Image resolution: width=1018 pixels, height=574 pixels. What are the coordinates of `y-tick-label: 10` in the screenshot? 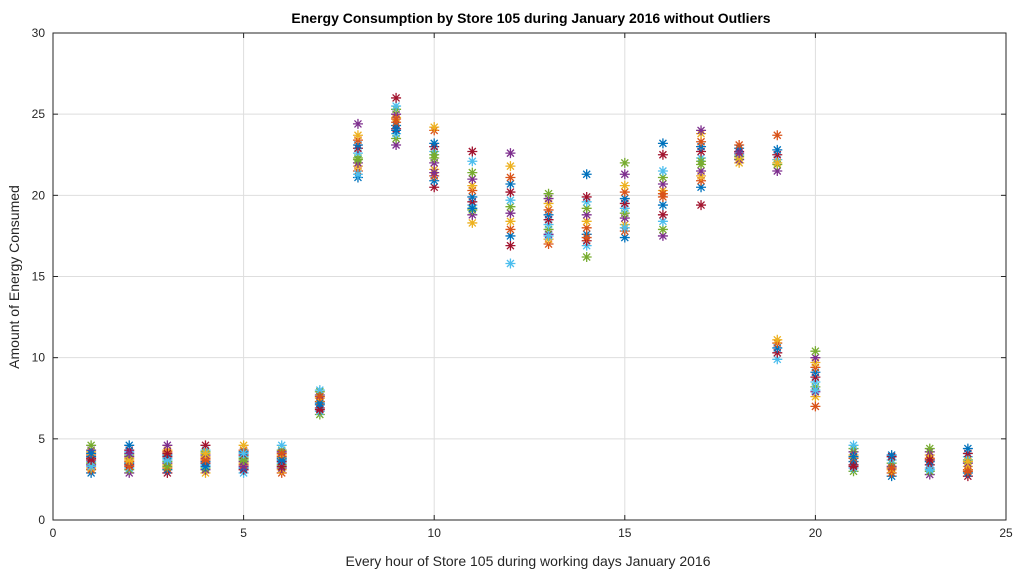 It's located at (39, 358).